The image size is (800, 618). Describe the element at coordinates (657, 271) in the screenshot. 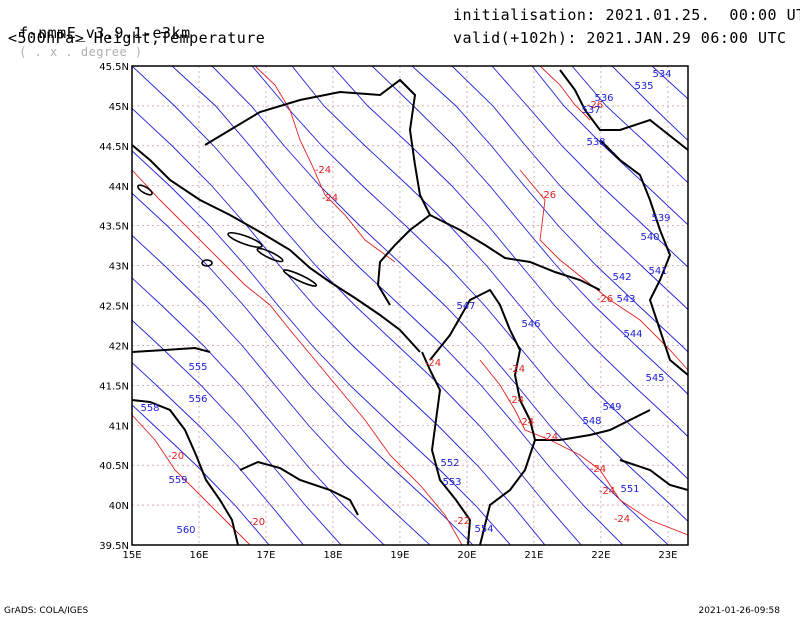

I see `height-contour-label: 541` at that location.